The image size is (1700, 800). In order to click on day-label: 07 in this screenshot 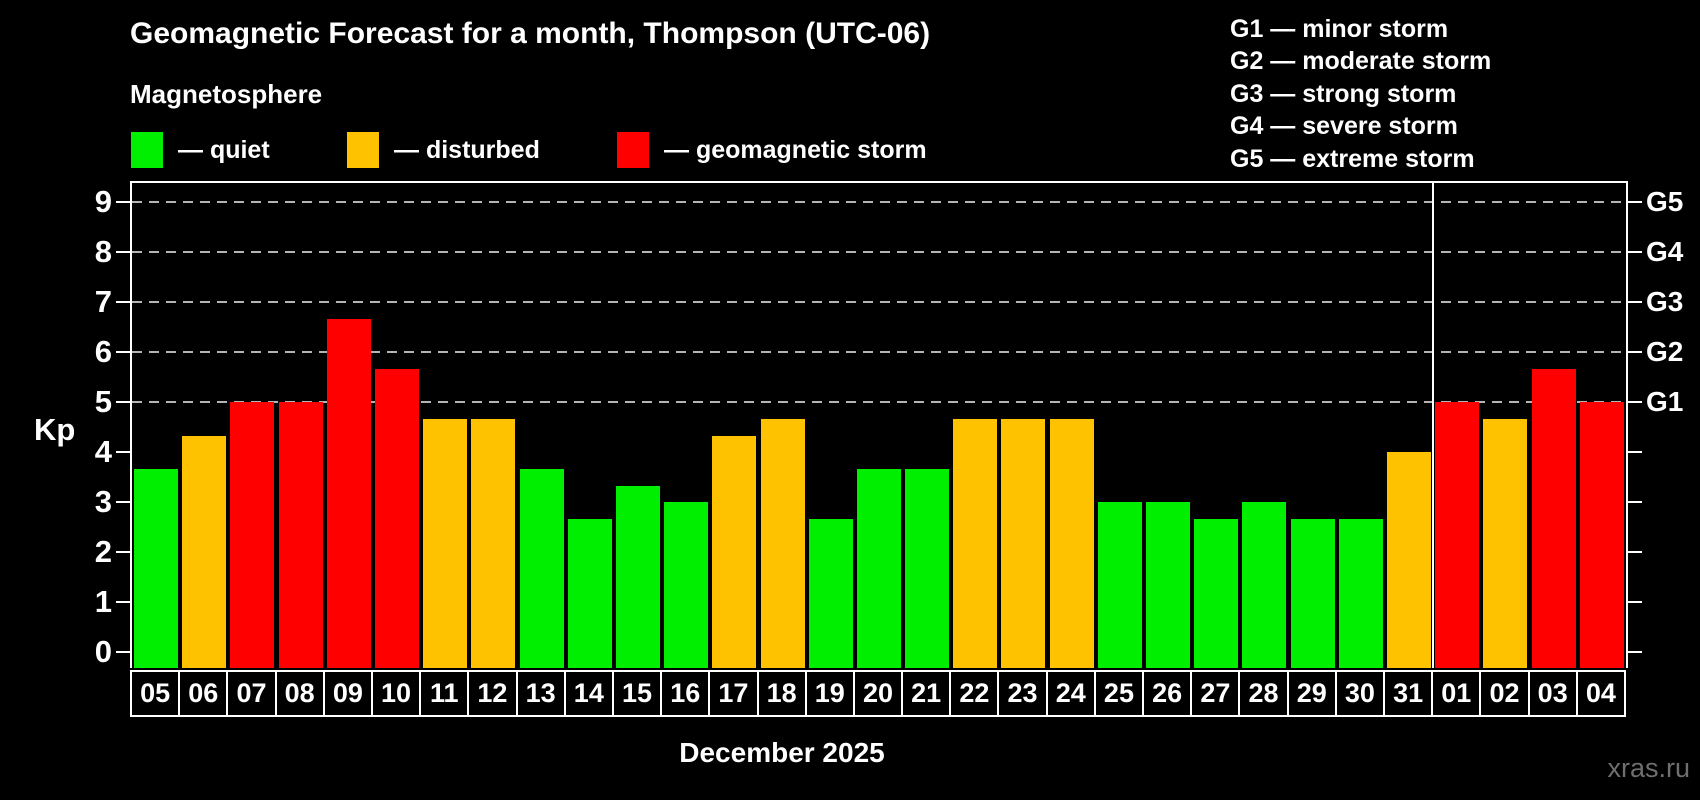, I will do `click(251, 693)`.